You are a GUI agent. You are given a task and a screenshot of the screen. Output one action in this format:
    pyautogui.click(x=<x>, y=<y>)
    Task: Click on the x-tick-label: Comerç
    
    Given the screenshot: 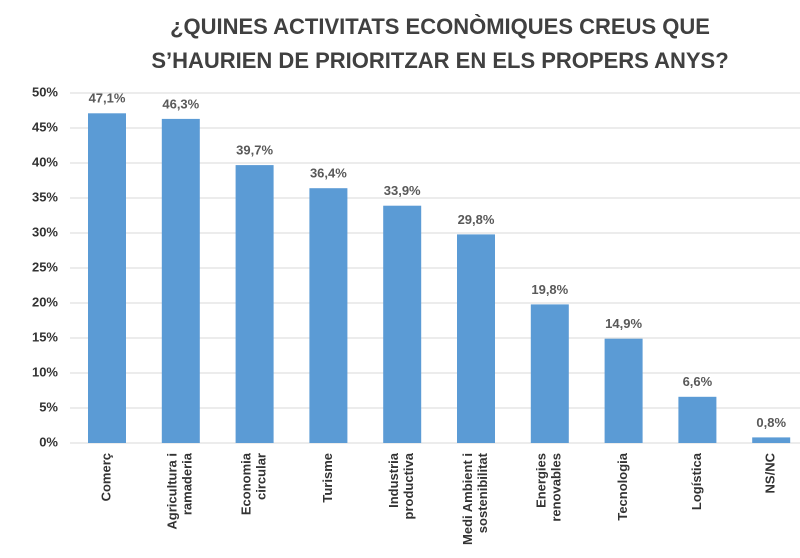 What is the action you would take?
    pyautogui.click(x=105, y=477)
    